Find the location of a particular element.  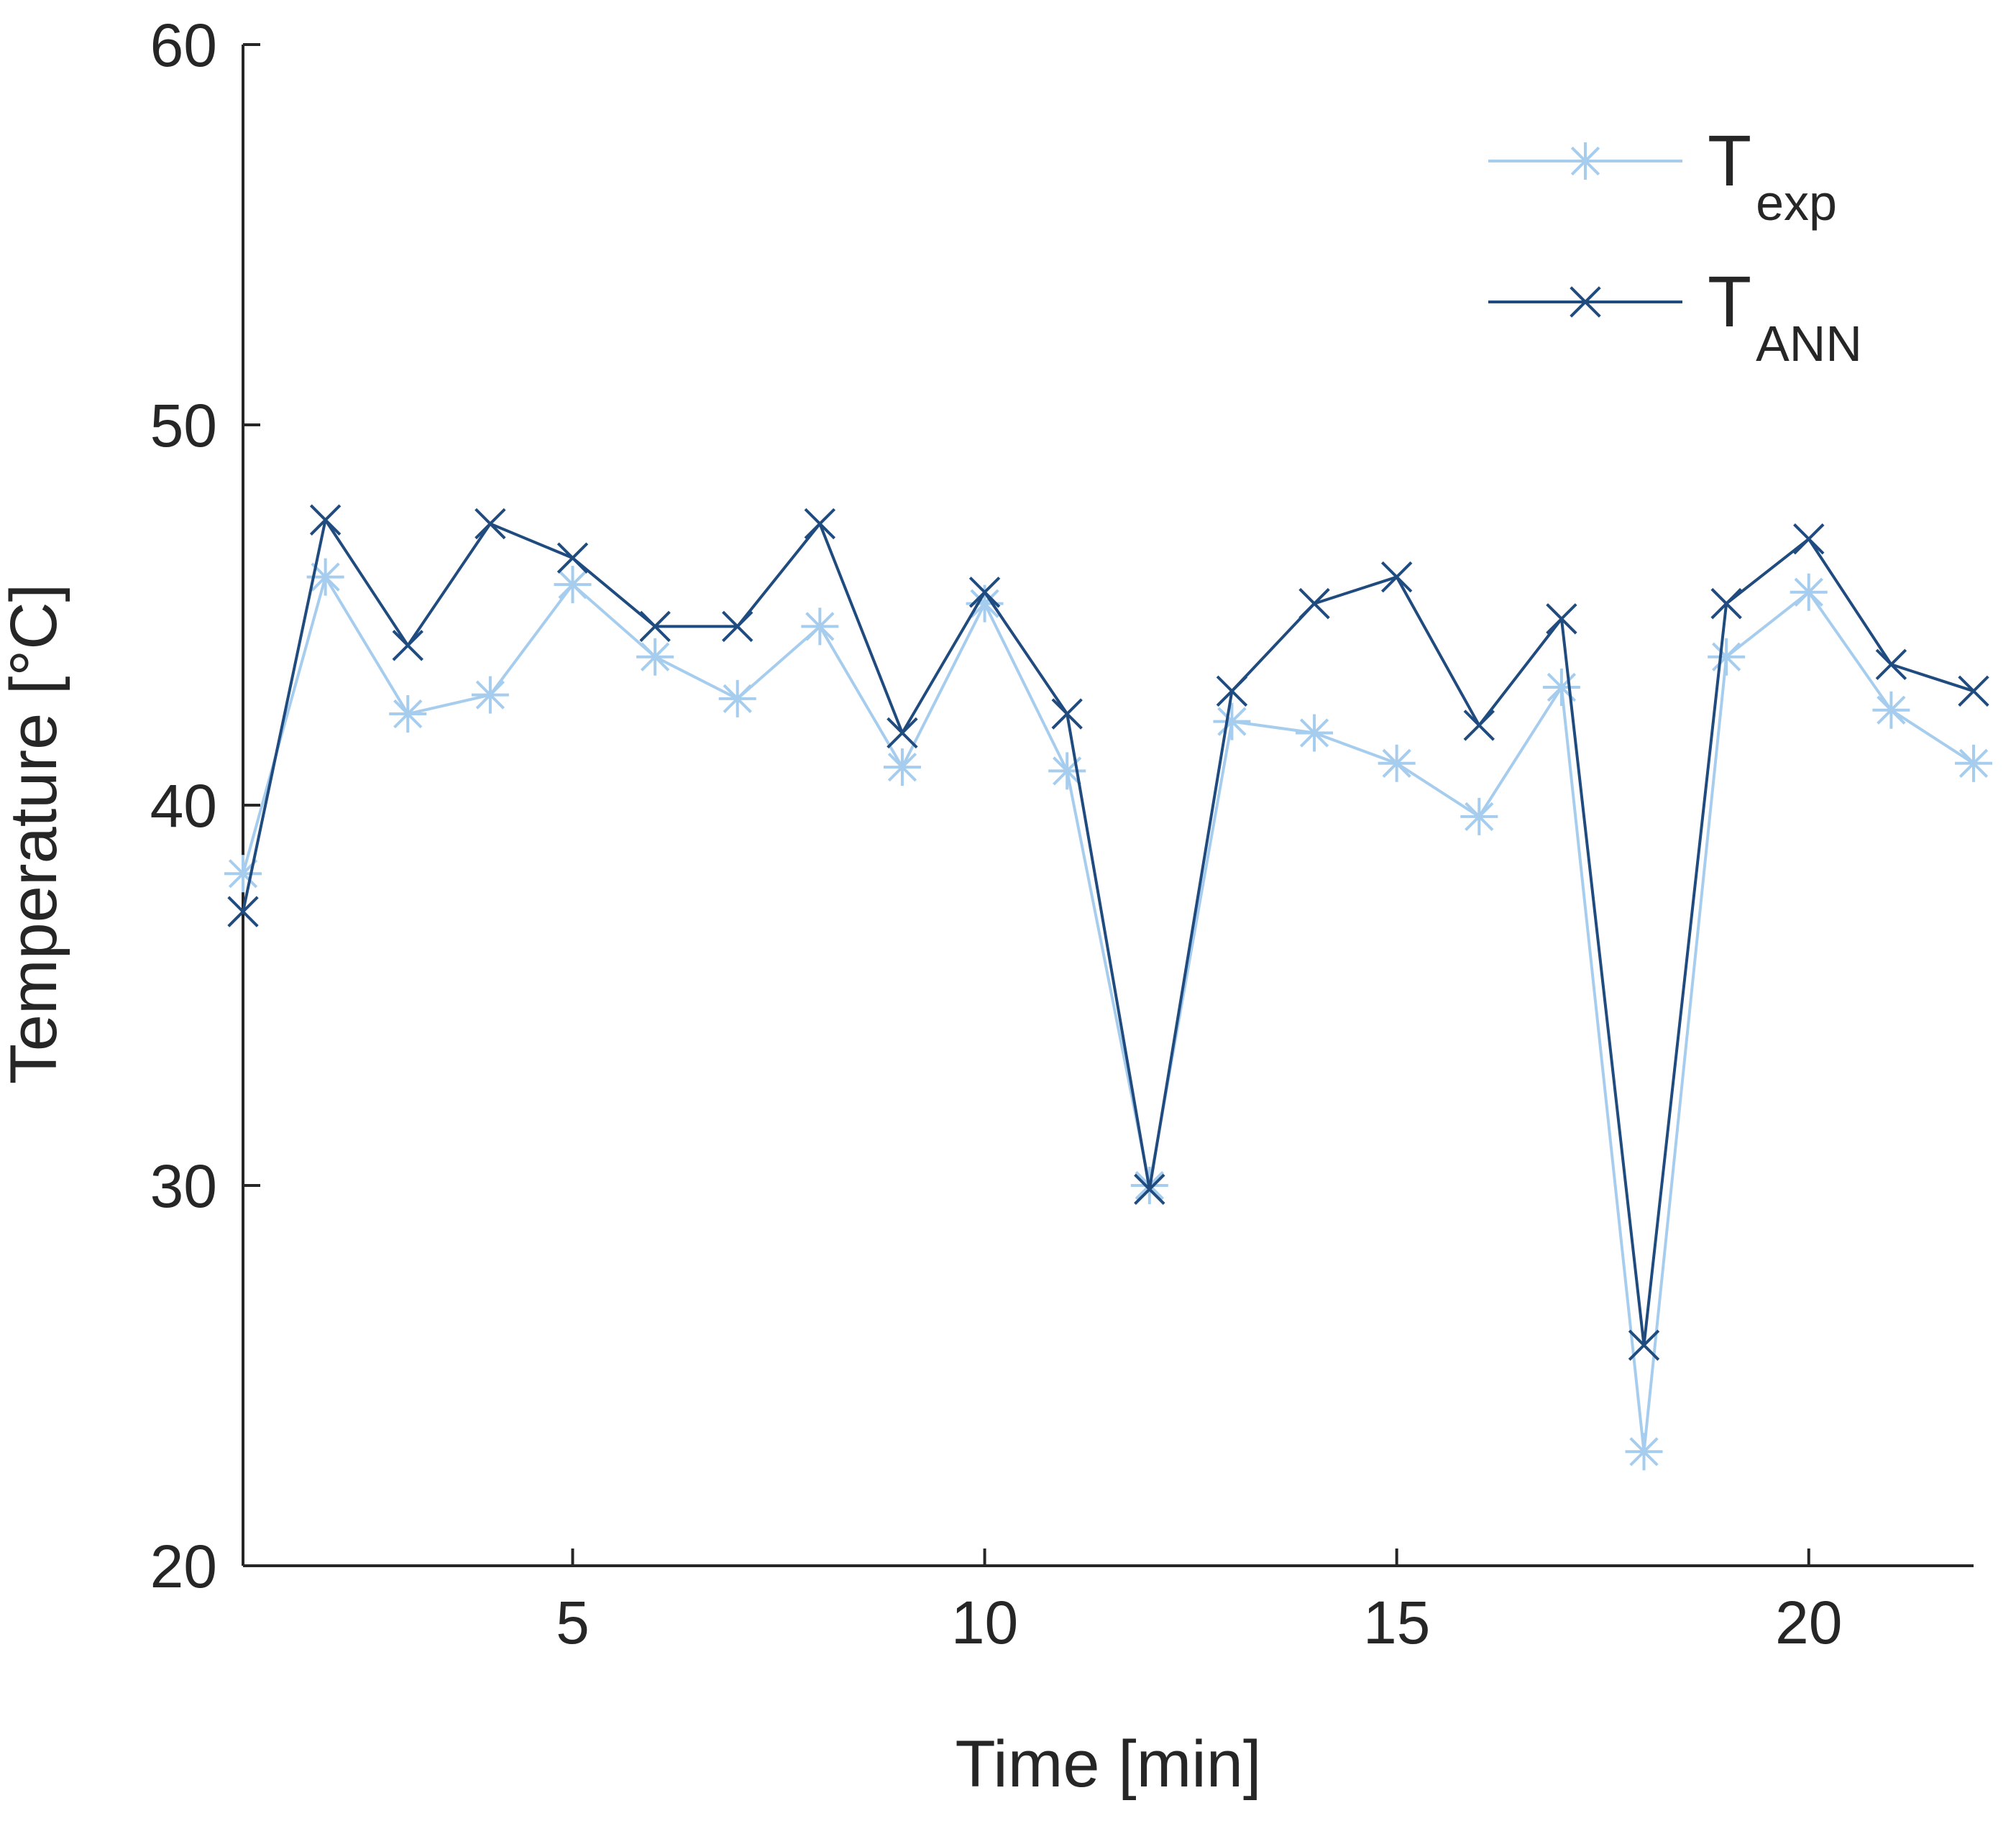

legend-label-subscript: ANN is located at coordinates (1809, 344).